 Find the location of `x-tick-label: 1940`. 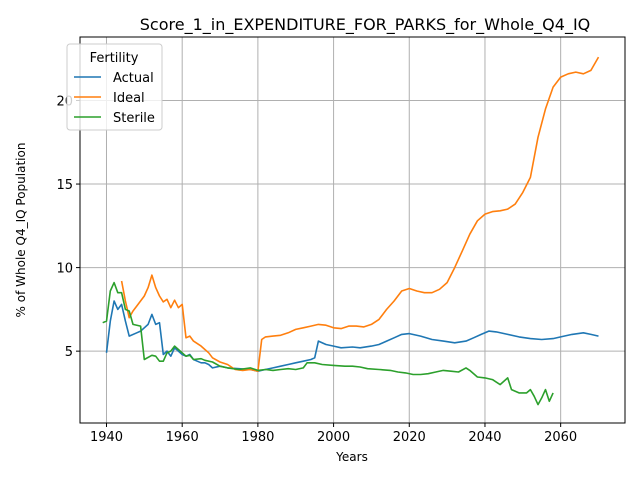

x-tick-label: 1940 is located at coordinates (106, 437).